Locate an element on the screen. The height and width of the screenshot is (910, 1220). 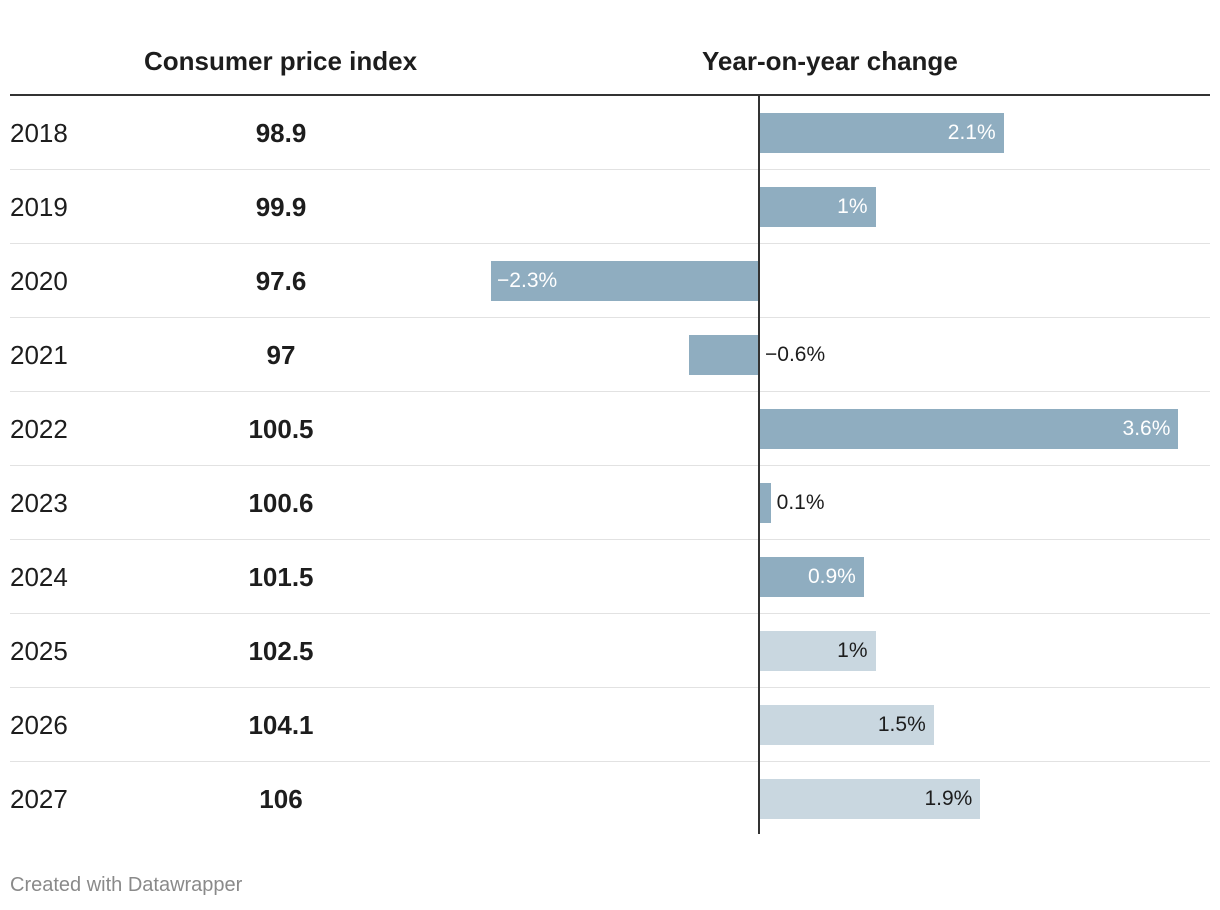
header-consumer-price-index: Consumer price index is located at coordinates (281, 61).